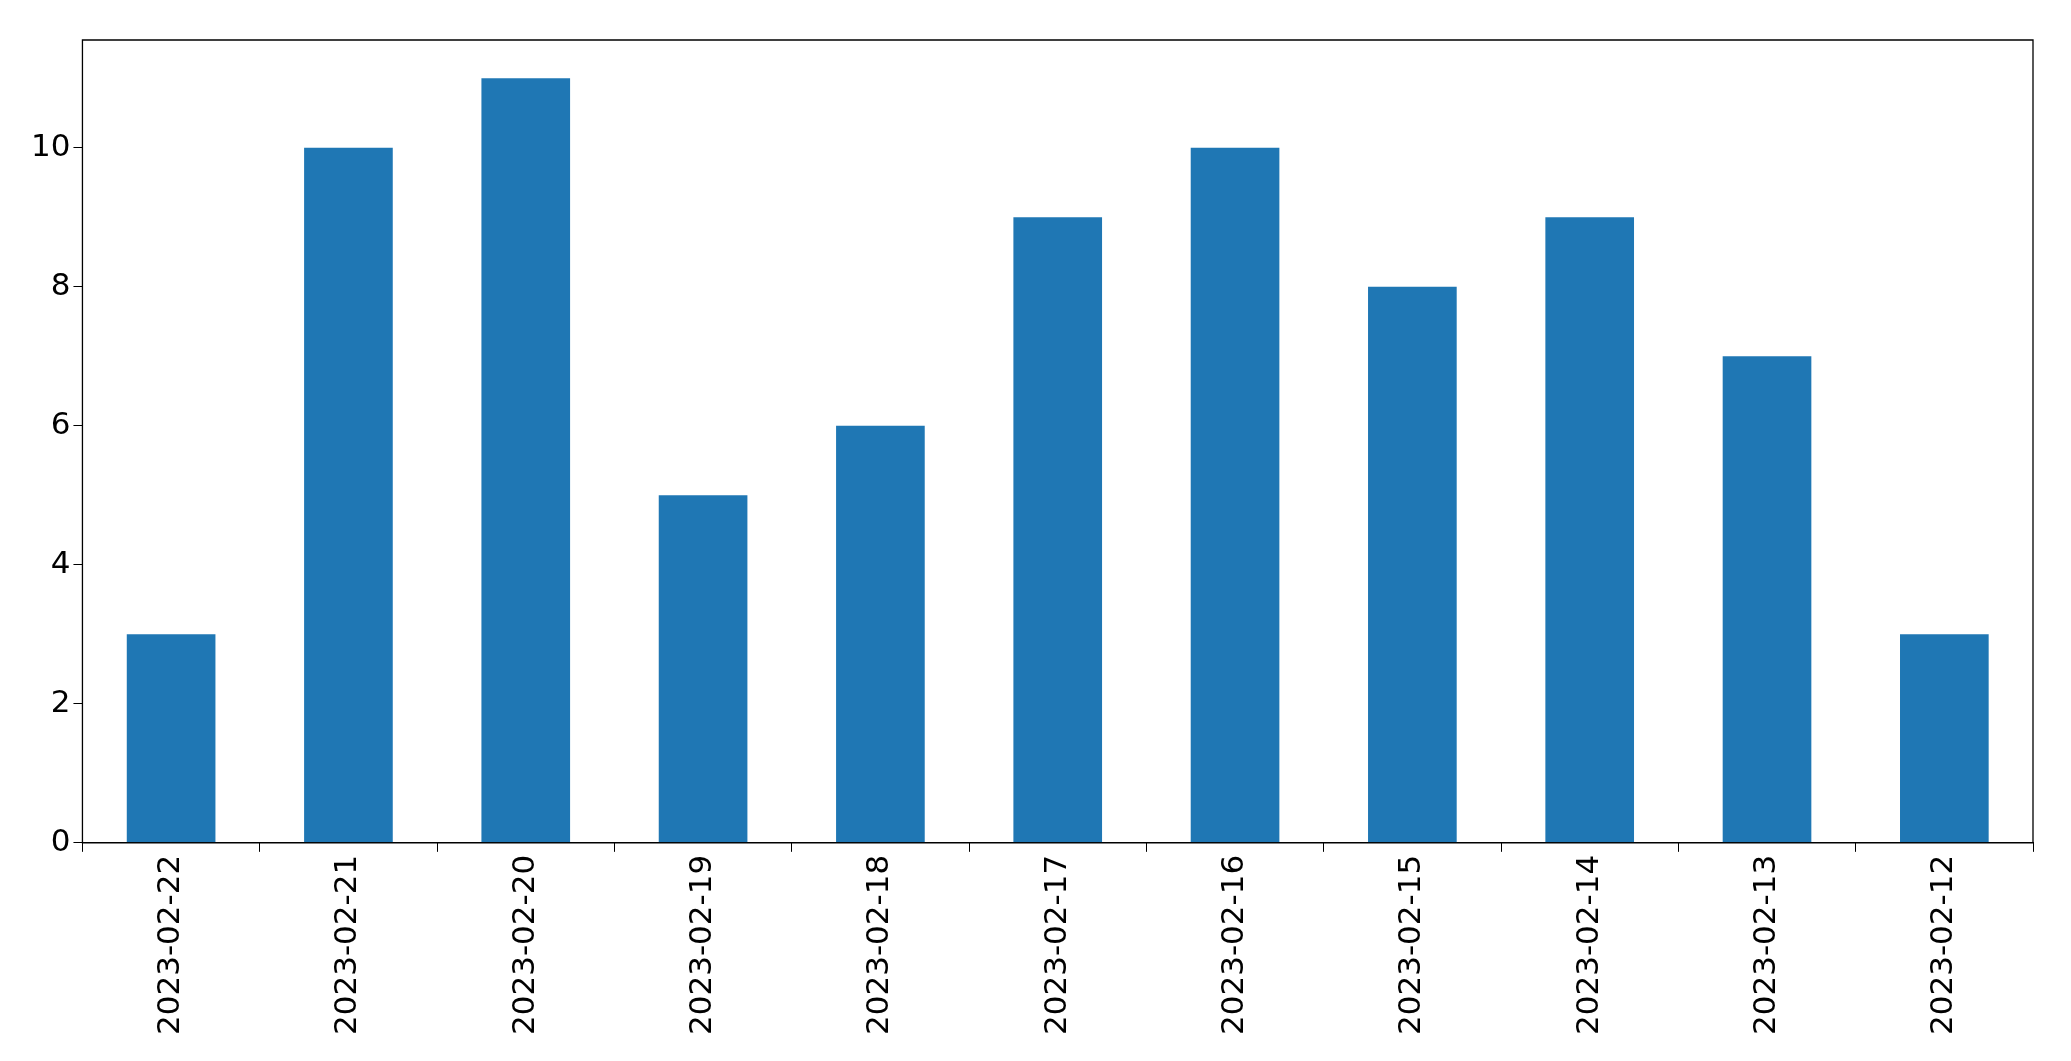  What do you see at coordinates (1586, 945) in the screenshot?
I see `x-tick-label: 2023-02-14` at bounding box center [1586, 945].